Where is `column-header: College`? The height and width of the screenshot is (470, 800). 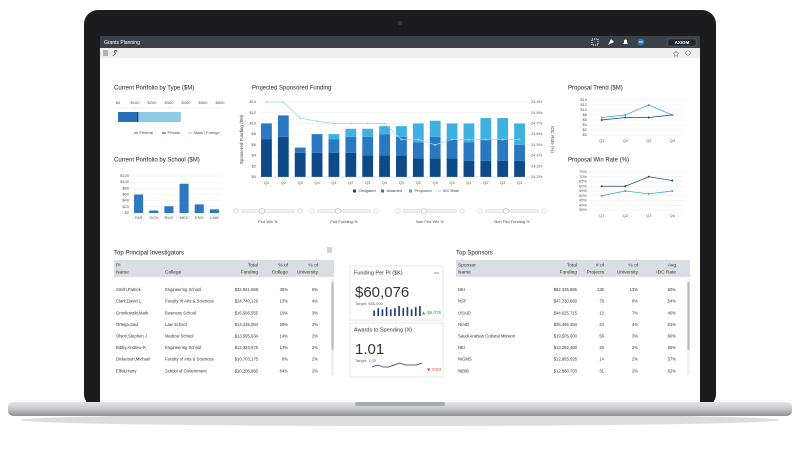
column-header: College is located at coordinates (173, 272).